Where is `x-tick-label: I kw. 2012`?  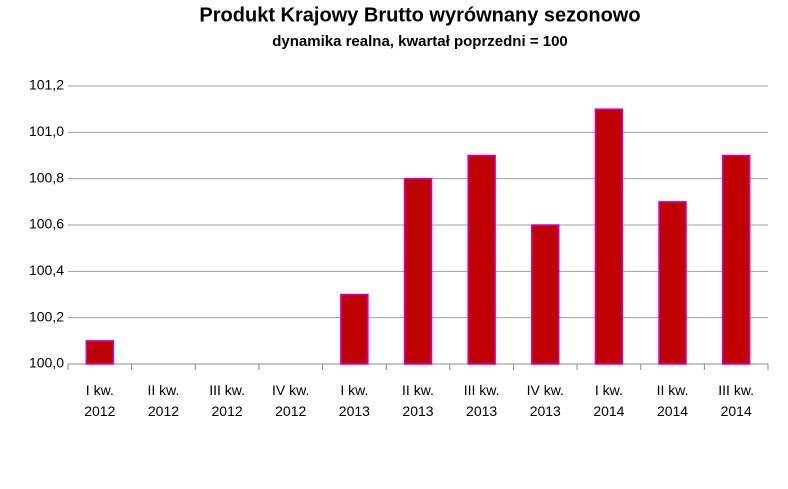 x-tick-label: I kw. 2012 is located at coordinates (99, 400).